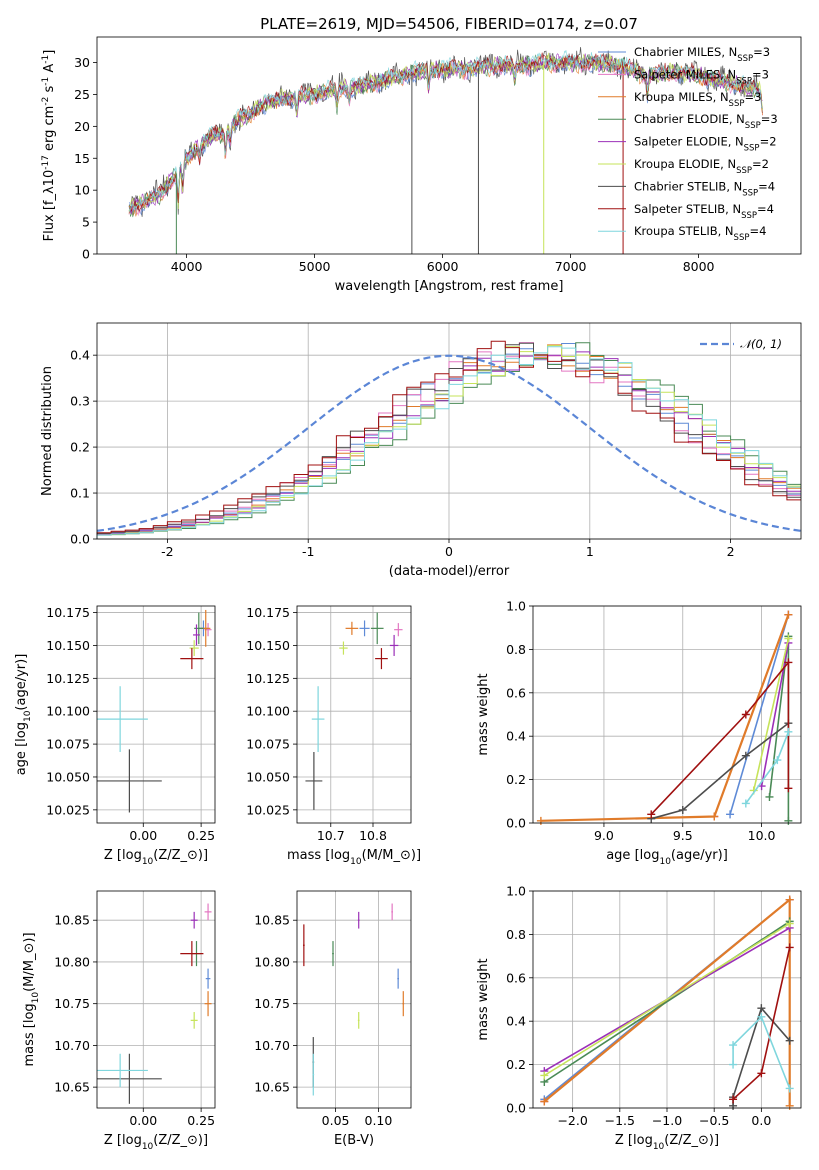  I want to click on x-tick-label: 10.8, so click(373, 835).